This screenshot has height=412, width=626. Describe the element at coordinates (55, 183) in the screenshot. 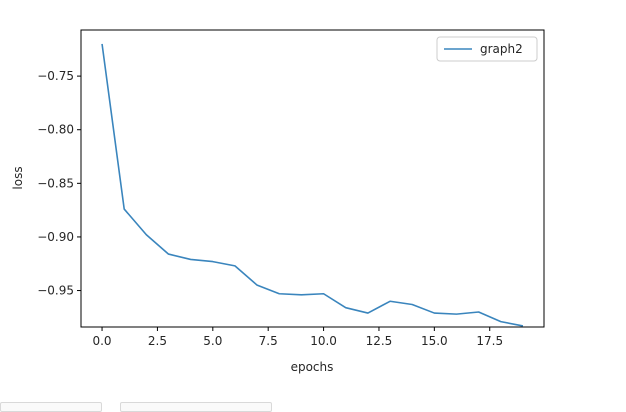

I see `y-tick-label: −0.85` at that location.